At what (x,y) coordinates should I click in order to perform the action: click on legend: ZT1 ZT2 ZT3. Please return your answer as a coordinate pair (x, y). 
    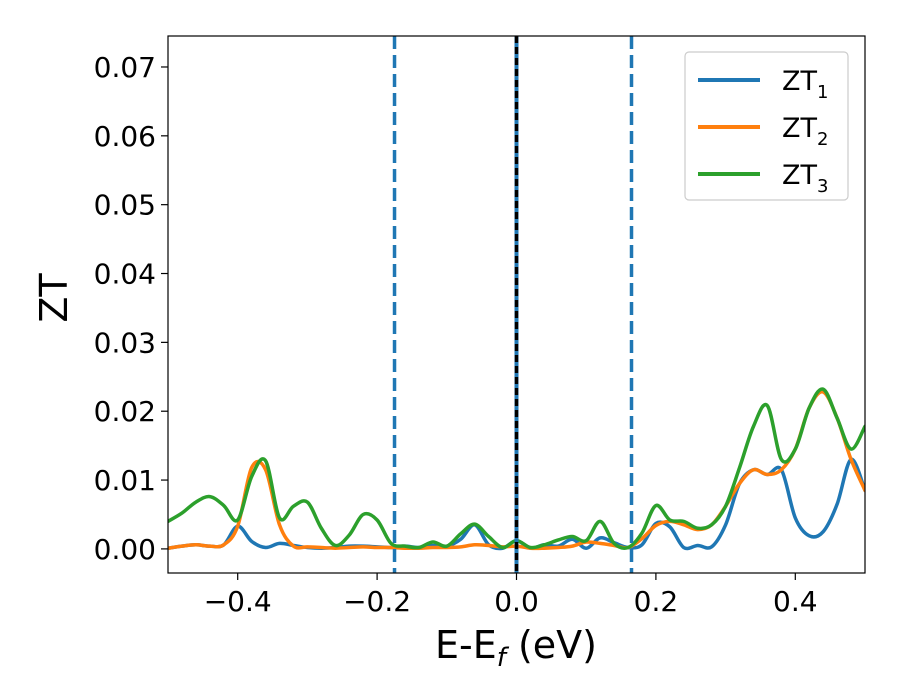
    Looking at the image, I should click on (766, 126).